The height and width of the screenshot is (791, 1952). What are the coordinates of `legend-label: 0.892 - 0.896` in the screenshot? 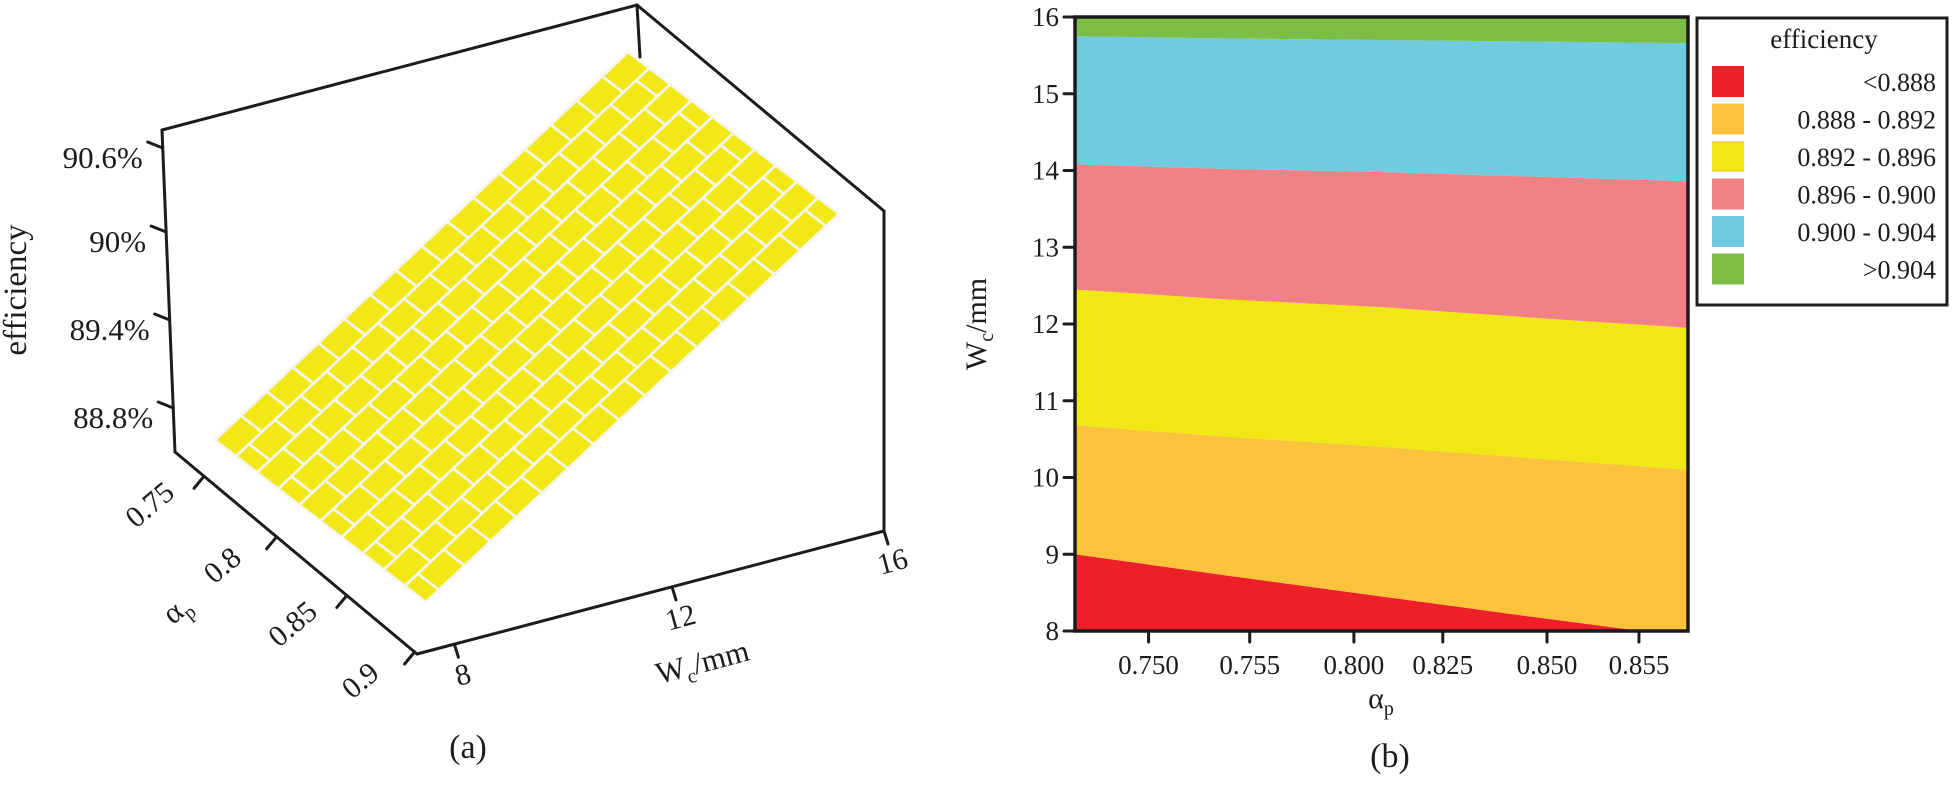 It's located at (1866, 157).